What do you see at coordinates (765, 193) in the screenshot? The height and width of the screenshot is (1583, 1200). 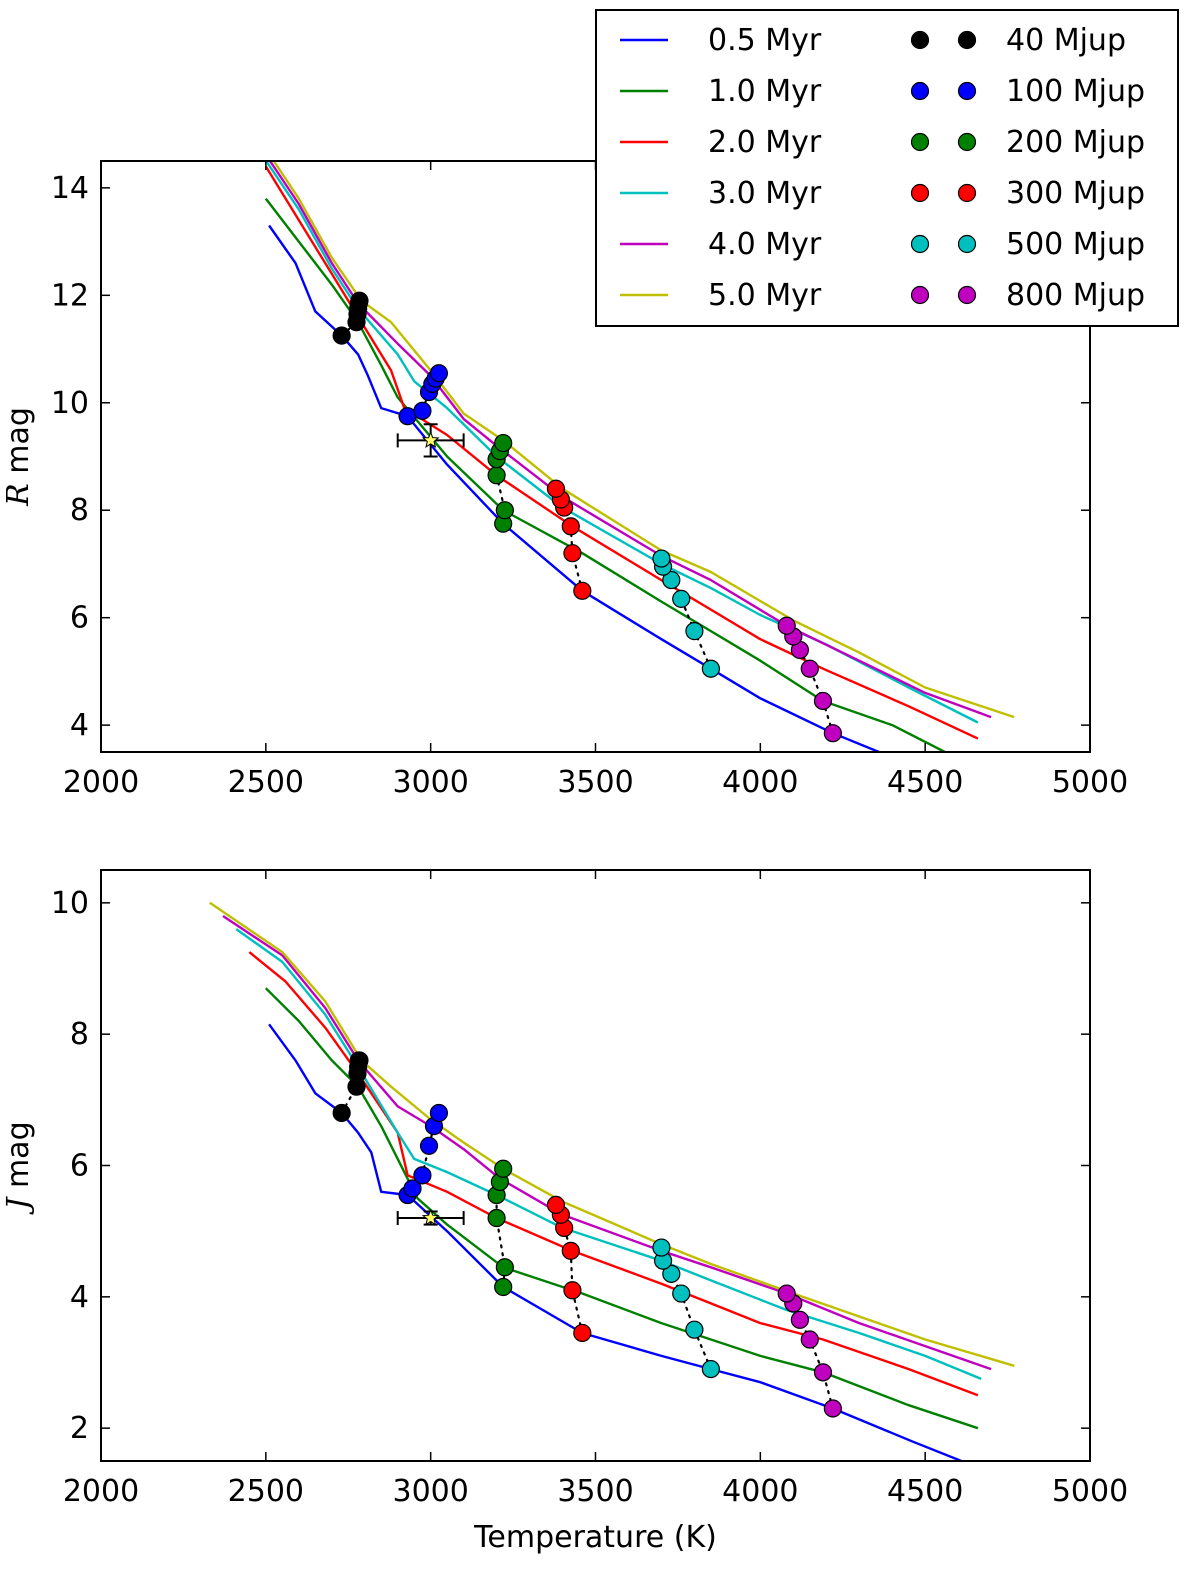 I see `legend-line-label: 3.0 Myr` at bounding box center [765, 193].